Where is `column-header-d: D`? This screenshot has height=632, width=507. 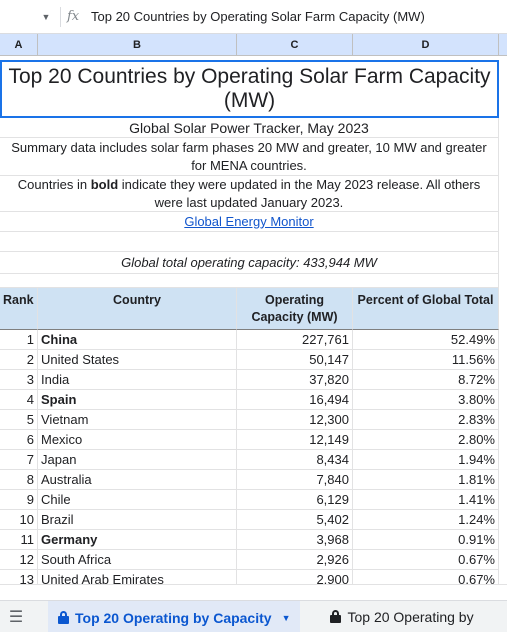
column-header-d: D is located at coordinates (426, 44).